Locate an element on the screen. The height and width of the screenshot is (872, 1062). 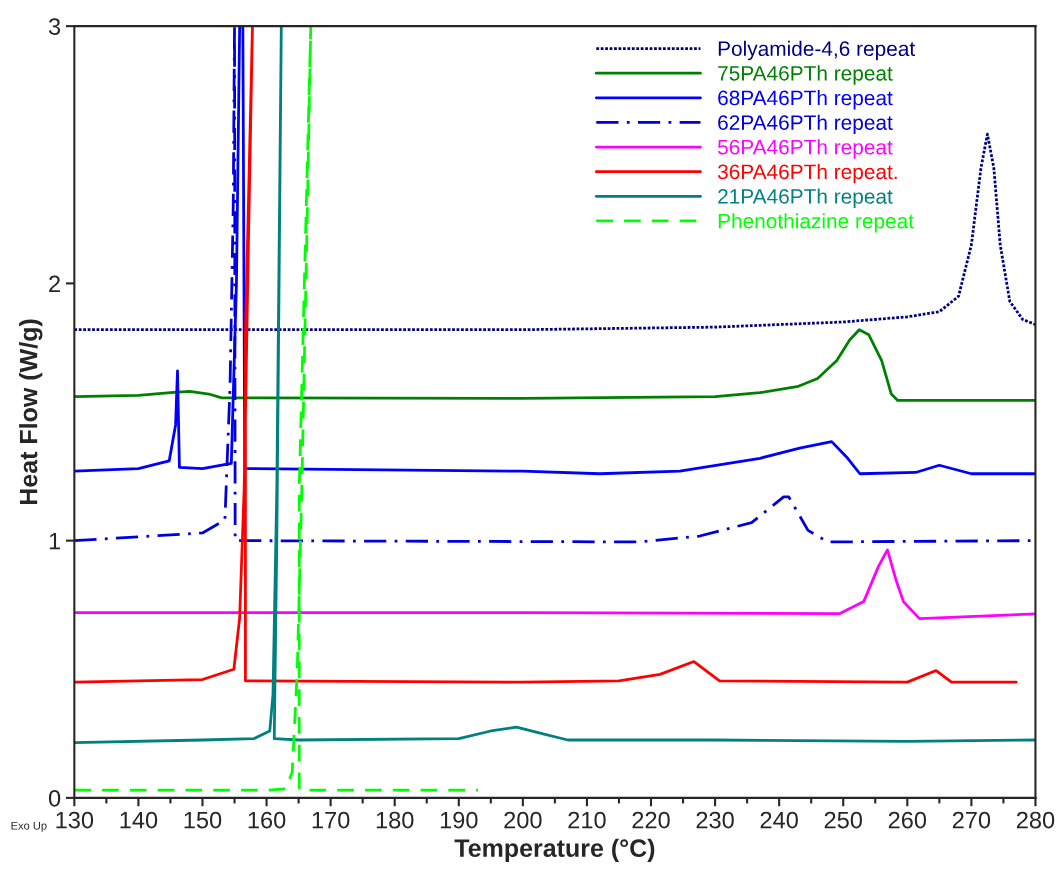
text: 56PA46PTh repeat is located at coordinates (805, 149).